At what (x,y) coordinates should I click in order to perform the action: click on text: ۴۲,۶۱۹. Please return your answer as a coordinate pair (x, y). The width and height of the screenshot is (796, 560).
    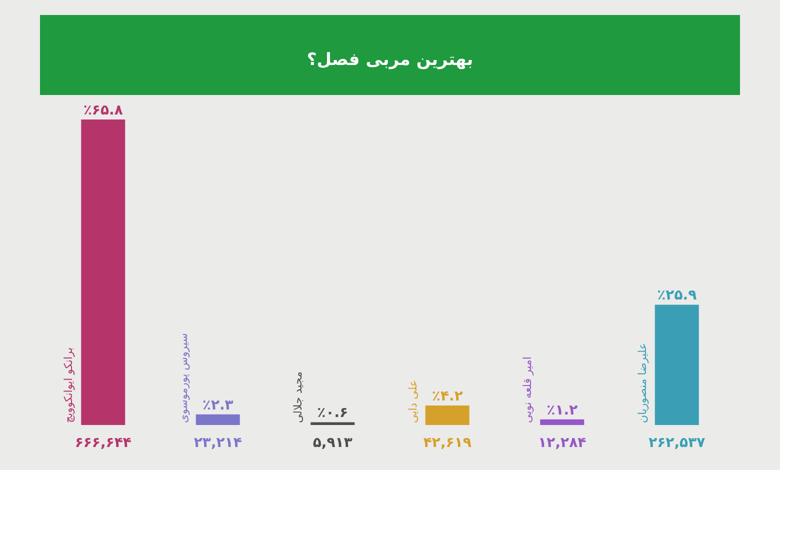
    Looking at the image, I should click on (447, 443).